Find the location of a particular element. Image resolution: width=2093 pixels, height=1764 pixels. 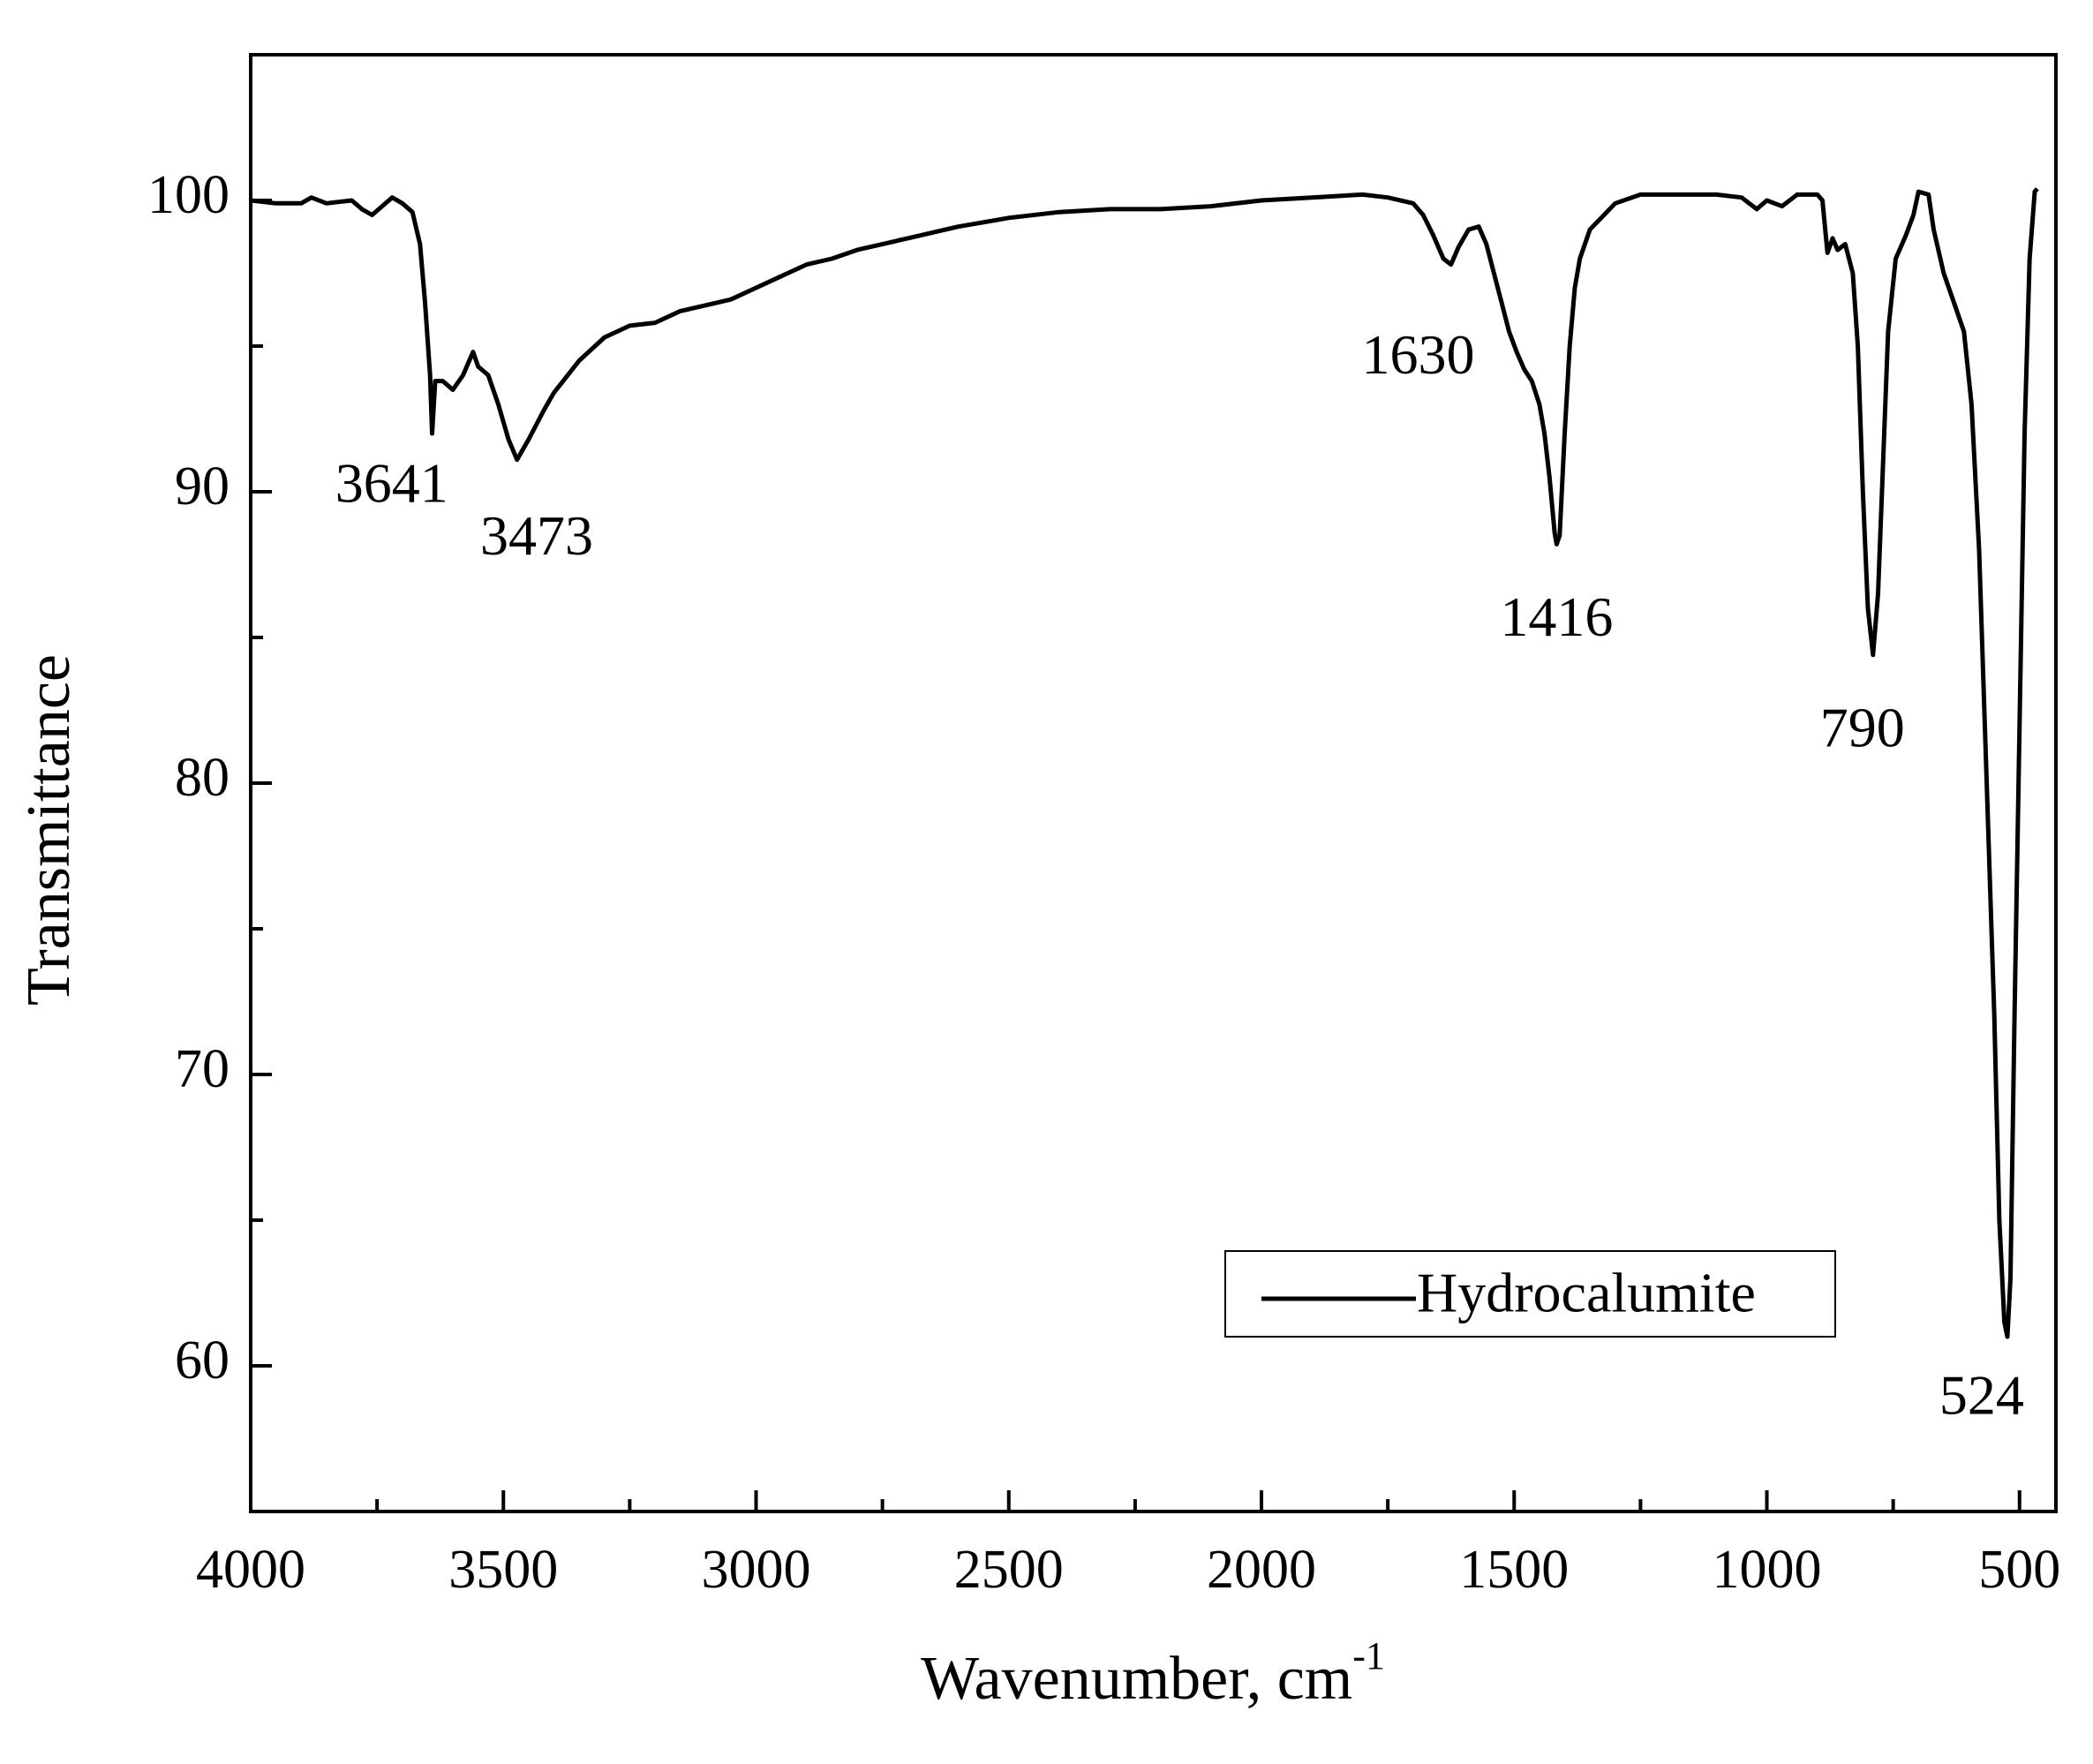

peak-label: 3473 is located at coordinates (536, 535).